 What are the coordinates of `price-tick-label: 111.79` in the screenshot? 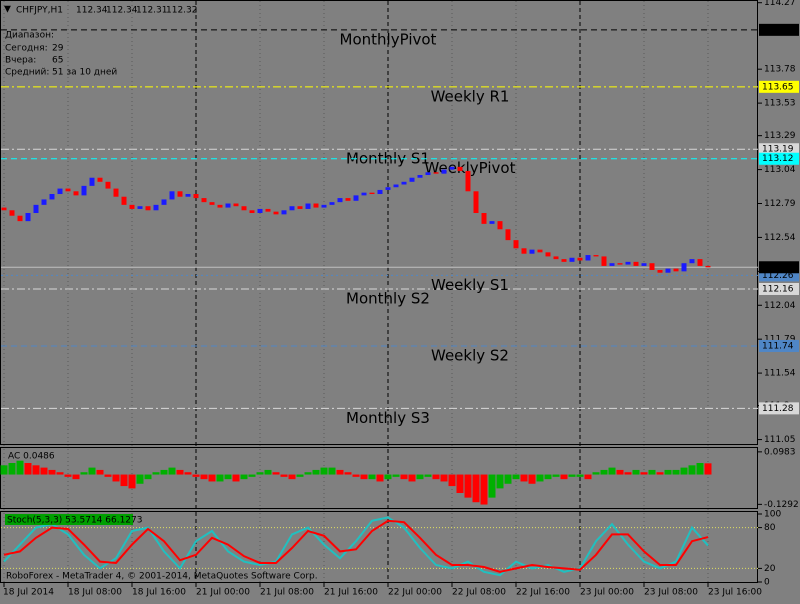 It's located at (780, 340).